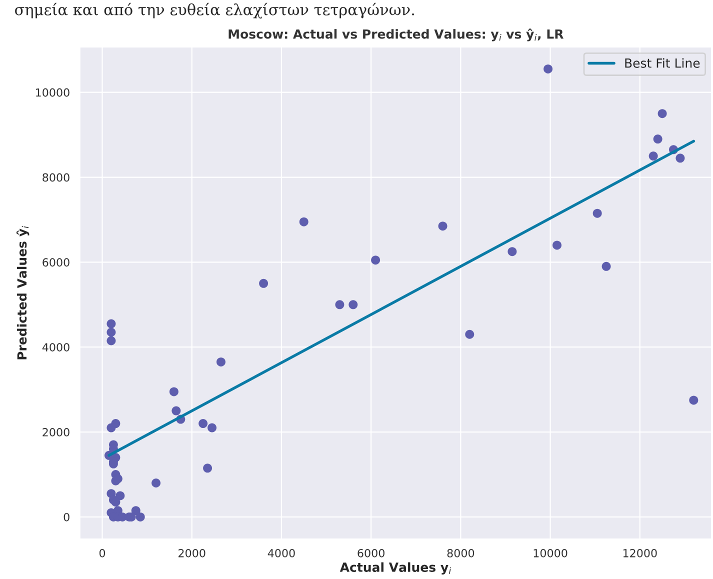 Image resolution: width=713 pixels, height=579 pixels. Describe the element at coordinates (56, 262) in the screenshot. I see `y-tick-label: 6000` at that location.